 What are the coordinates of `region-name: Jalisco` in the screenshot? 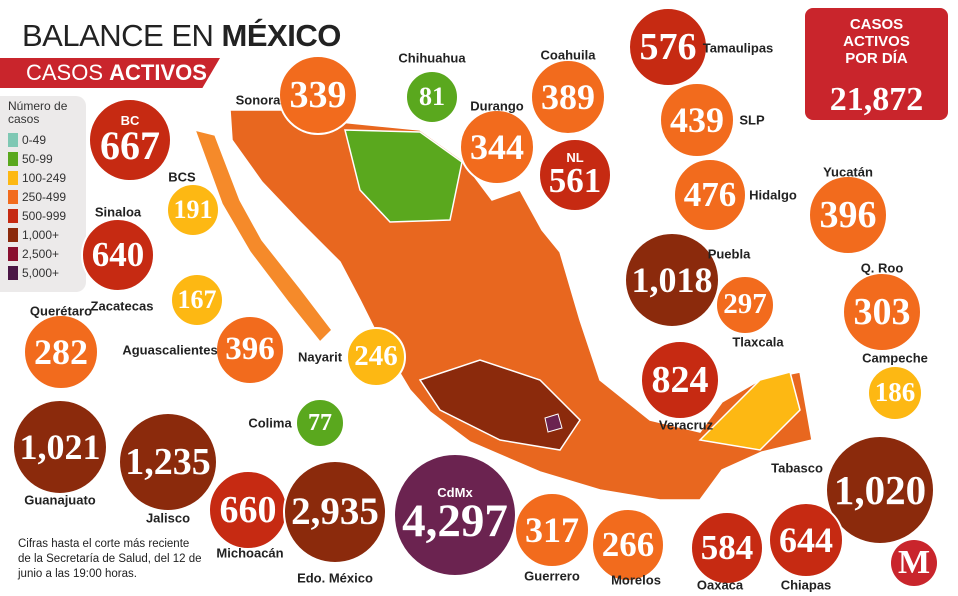 It's located at (168, 518).